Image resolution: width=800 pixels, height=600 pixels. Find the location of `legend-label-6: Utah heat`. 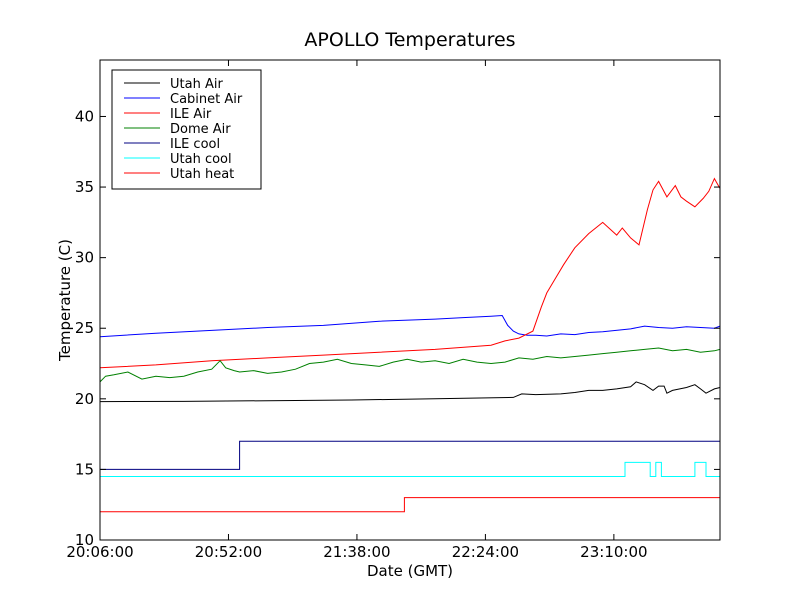

legend-label-6: Utah heat is located at coordinates (202, 174).